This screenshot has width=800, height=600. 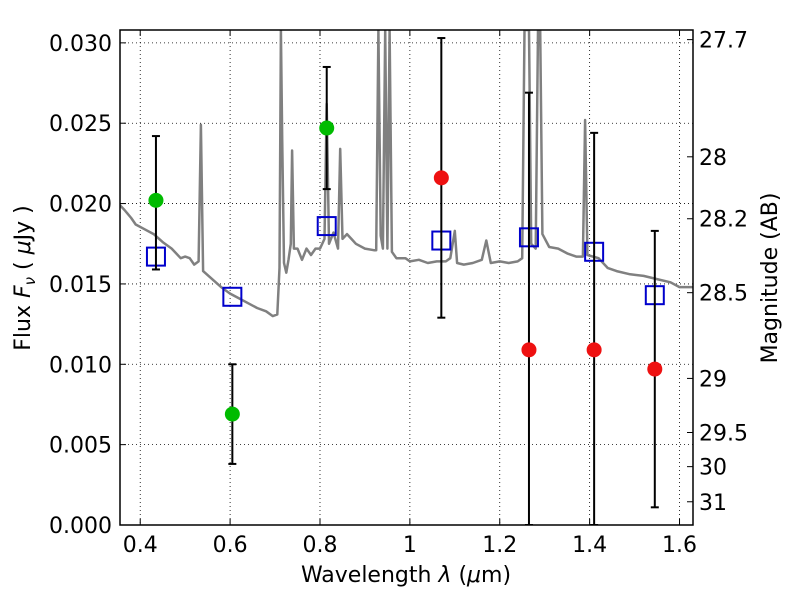 I want to click on y2-tick-label: 28.5, so click(x=723, y=294).